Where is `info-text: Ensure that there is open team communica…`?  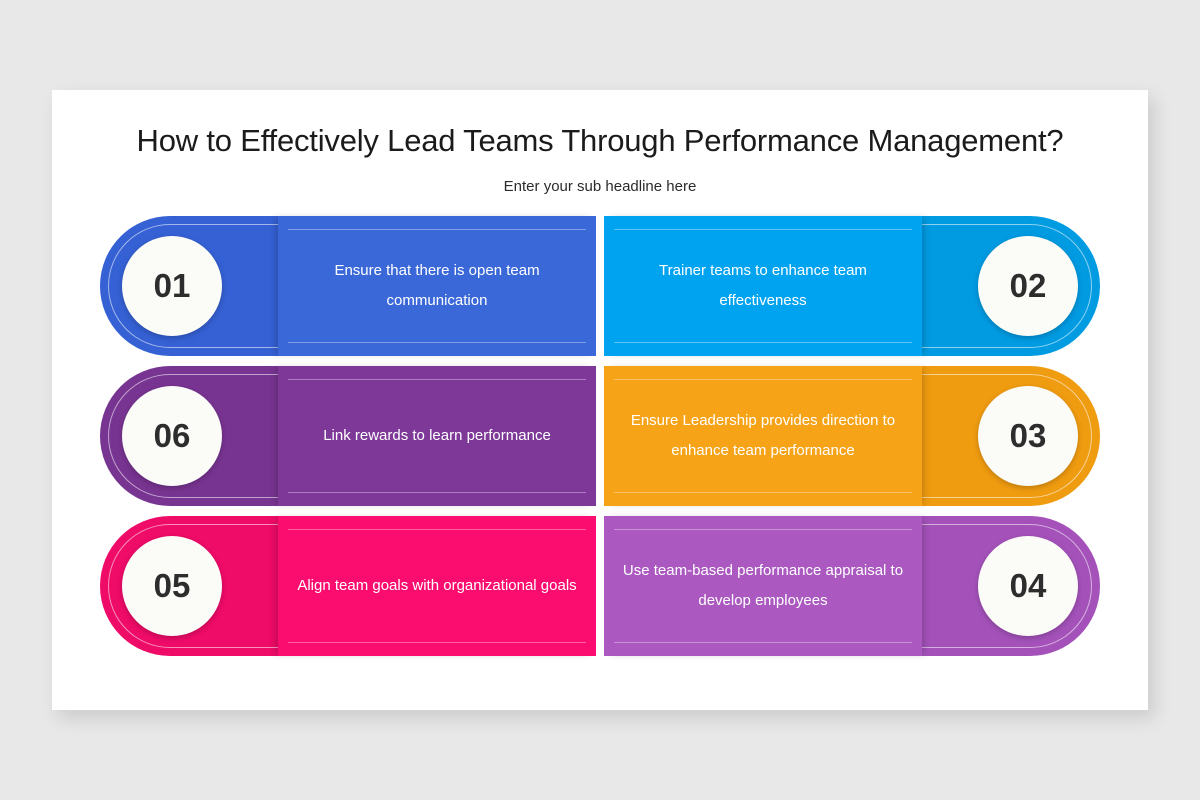
info-text: Ensure that there is open team communica… is located at coordinates (437, 285).